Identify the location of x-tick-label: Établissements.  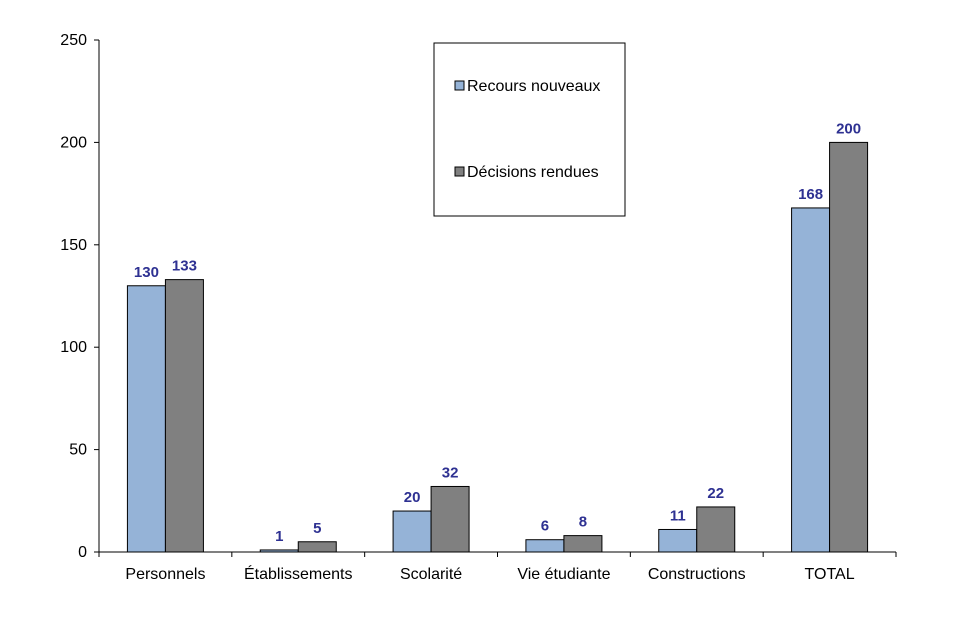
(298, 573).